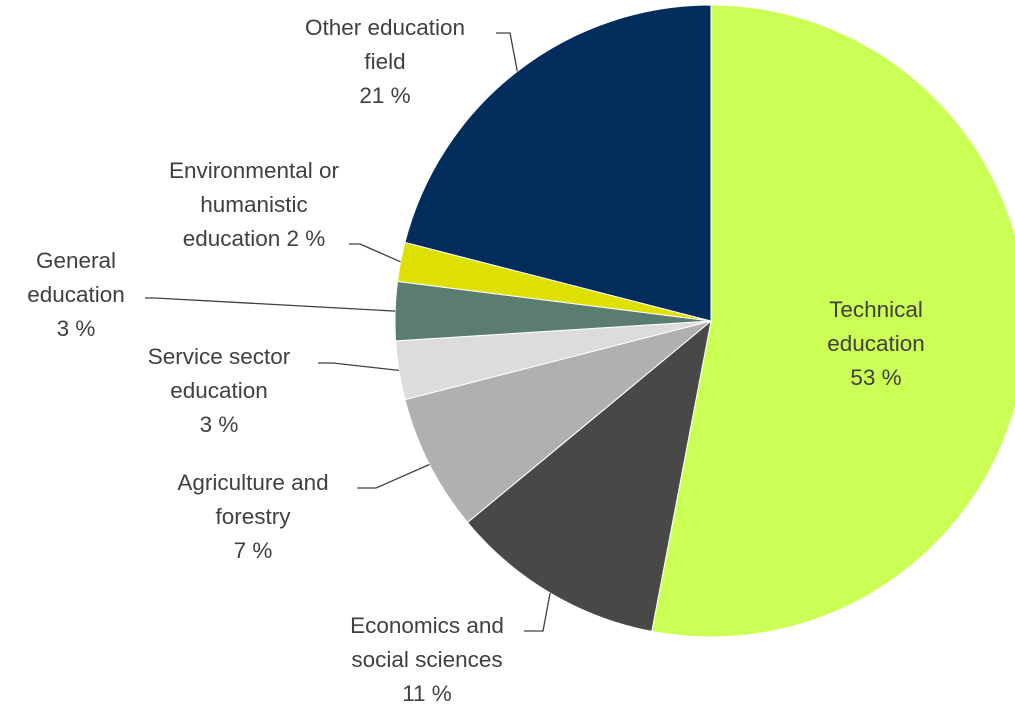 This screenshot has height=705, width=1015. I want to click on slice-label-line: General, so click(76, 260).